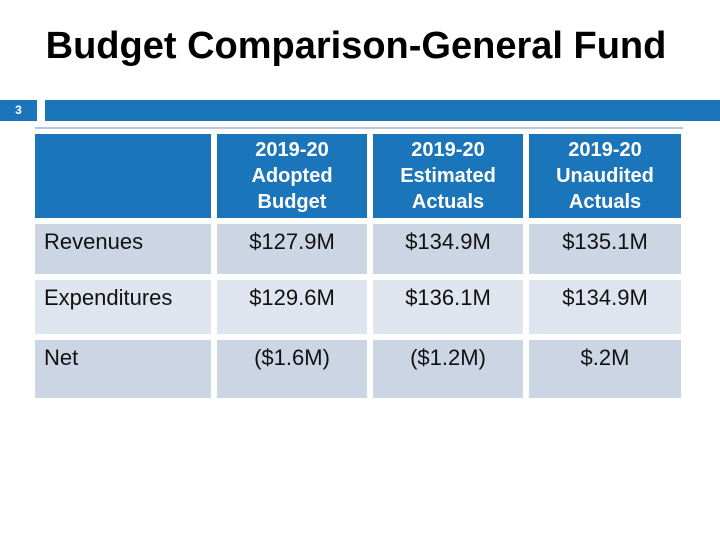 The width and height of the screenshot is (720, 540). I want to click on revenues-unaudited-value: $135.1M, so click(605, 249).